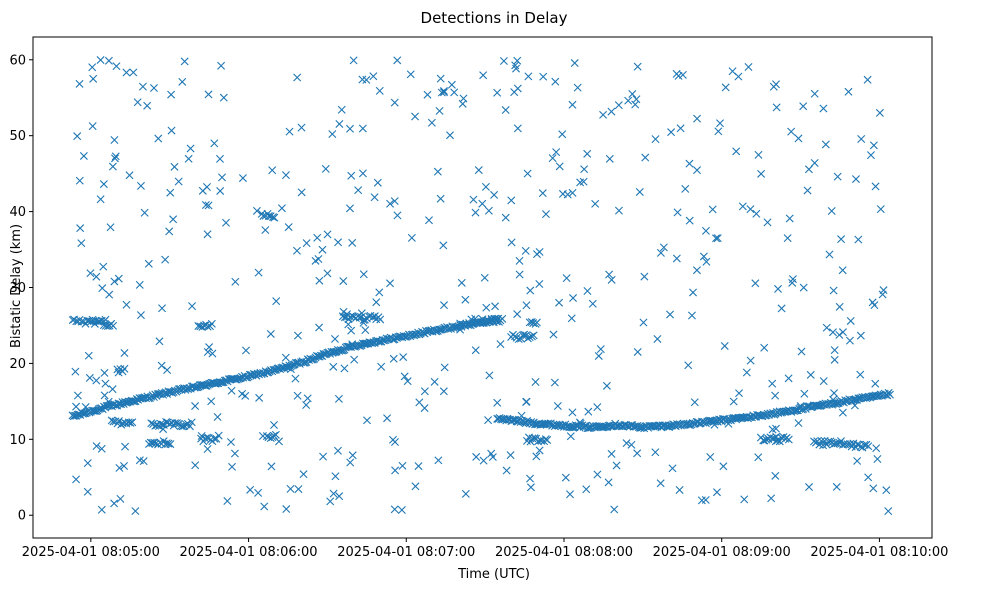 The width and height of the screenshot is (986, 590). What do you see at coordinates (16, 286) in the screenshot?
I see `y-axis-label: Bistatic Delay (km)` at bounding box center [16, 286].